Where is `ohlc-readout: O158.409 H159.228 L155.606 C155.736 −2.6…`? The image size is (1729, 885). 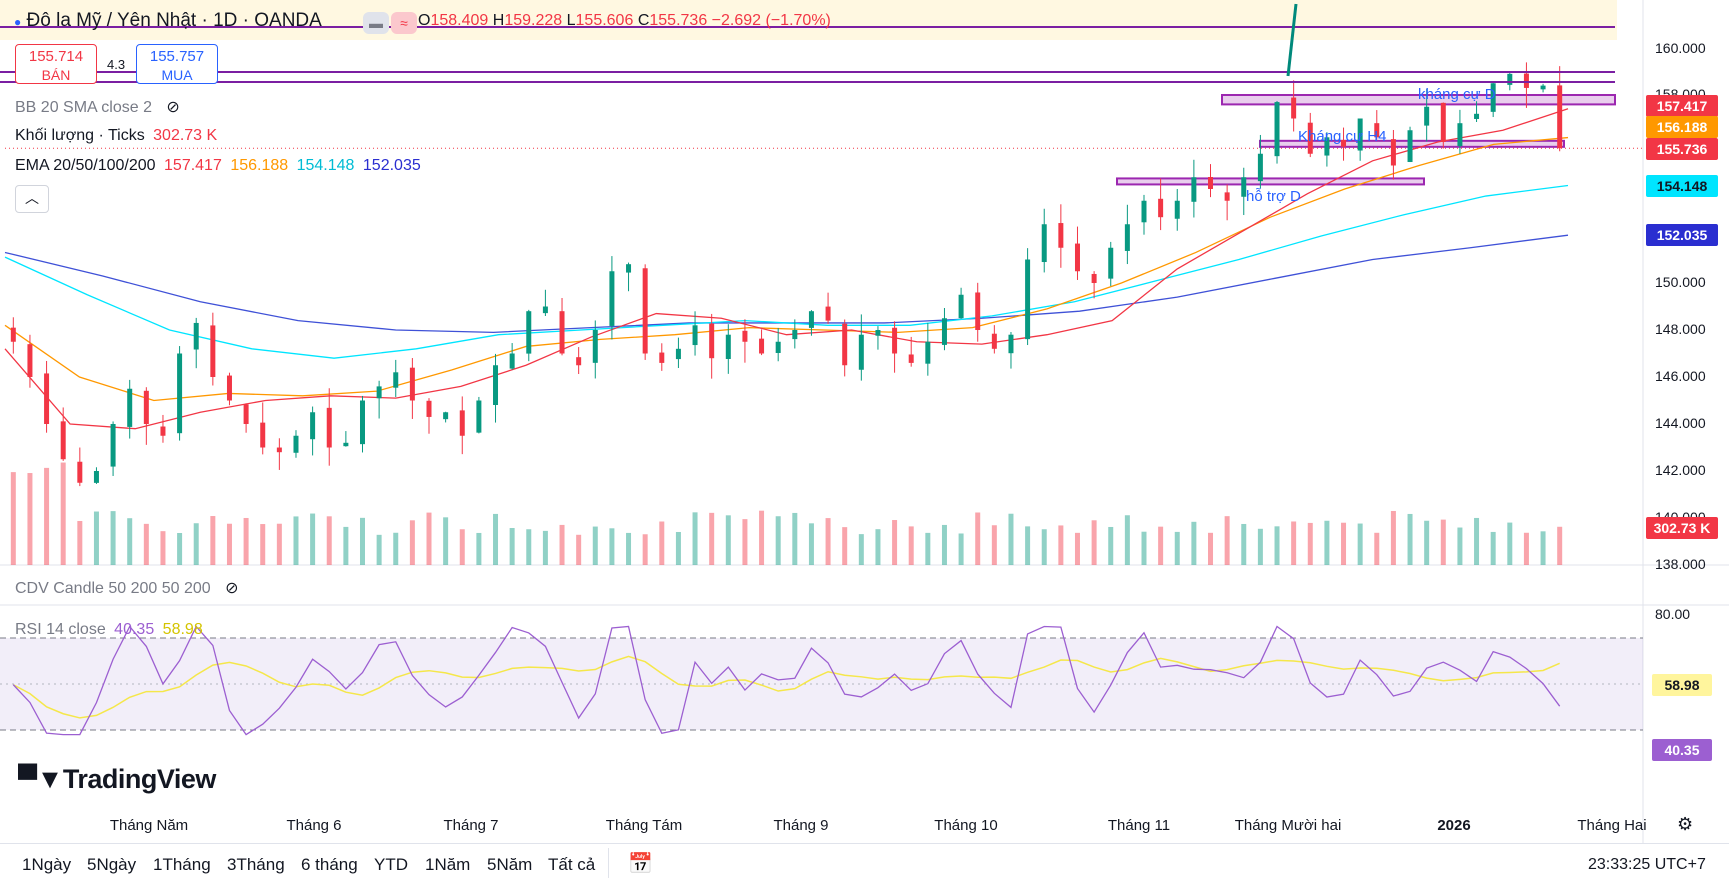
ohlc-readout: O158.409 H159.228 L155.606 C155.736 −2.6… is located at coordinates (624, 20).